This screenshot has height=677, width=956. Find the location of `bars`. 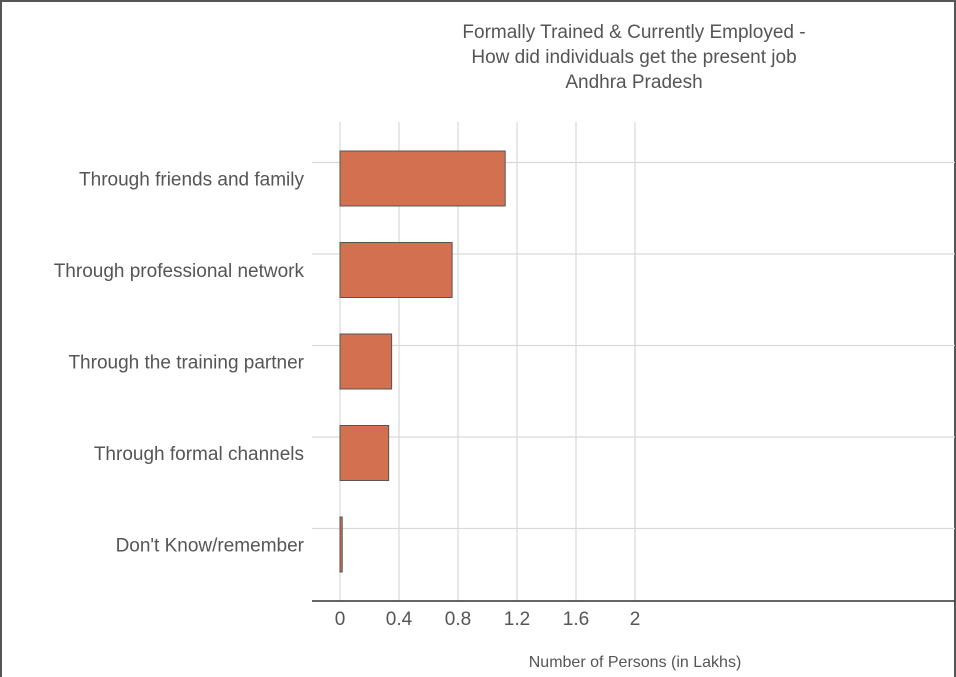

bars is located at coordinates (422, 361).